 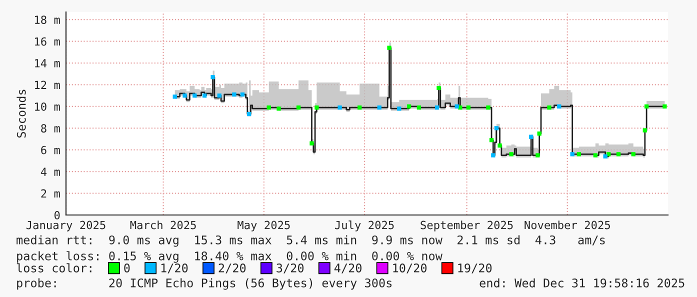 I want to click on legend-title: loss color:, so click(x=54, y=267).